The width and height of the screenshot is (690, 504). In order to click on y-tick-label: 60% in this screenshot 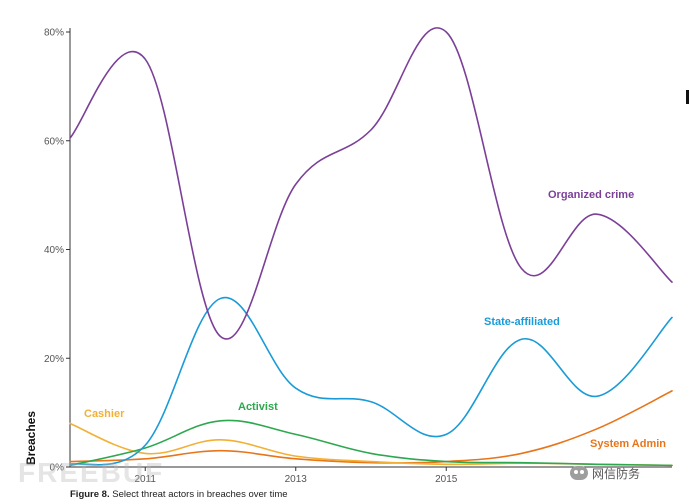, I will do `click(54, 141)`.